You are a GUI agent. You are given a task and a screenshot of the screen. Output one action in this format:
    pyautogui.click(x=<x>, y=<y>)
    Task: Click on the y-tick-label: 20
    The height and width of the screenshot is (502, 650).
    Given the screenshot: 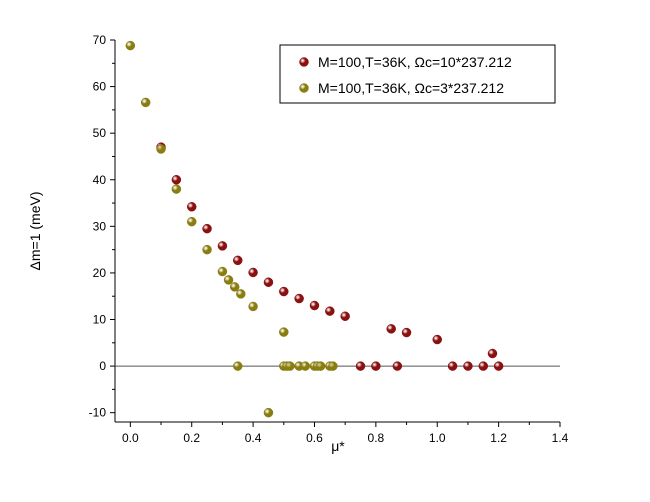 What is the action you would take?
    pyautogui.click(x=100, y=273)
    